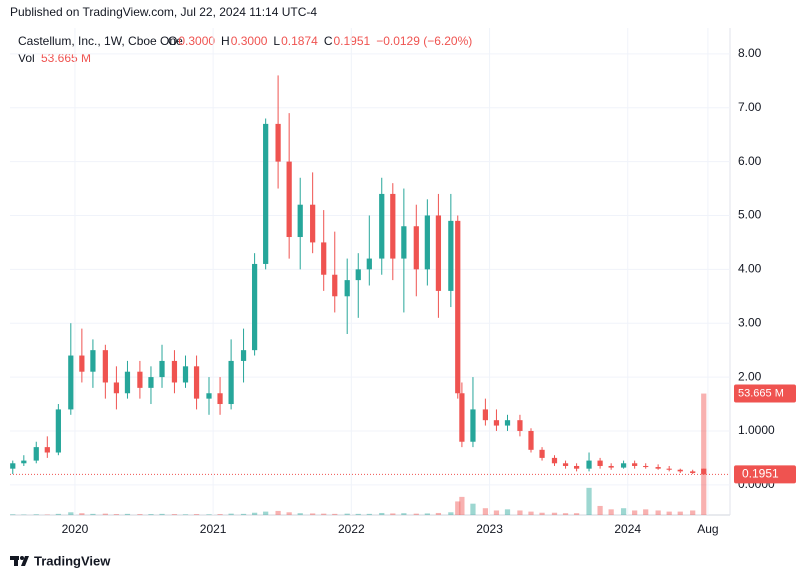 Image resolution: width=808 pixels, height=584 pixels. I want to click on x-tick-label: 2021, so click(213, 529).